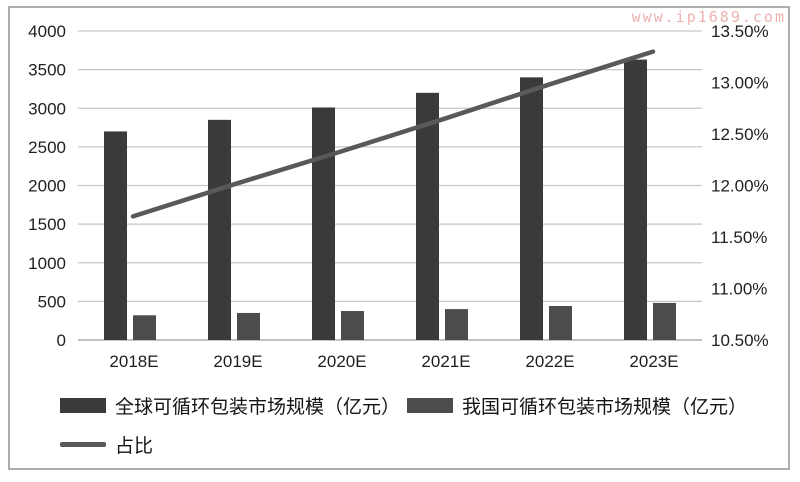  Describe the element at coordinates (739, 289) in the screenshot. I see `right-axis-tick: 11.00%` at that location.